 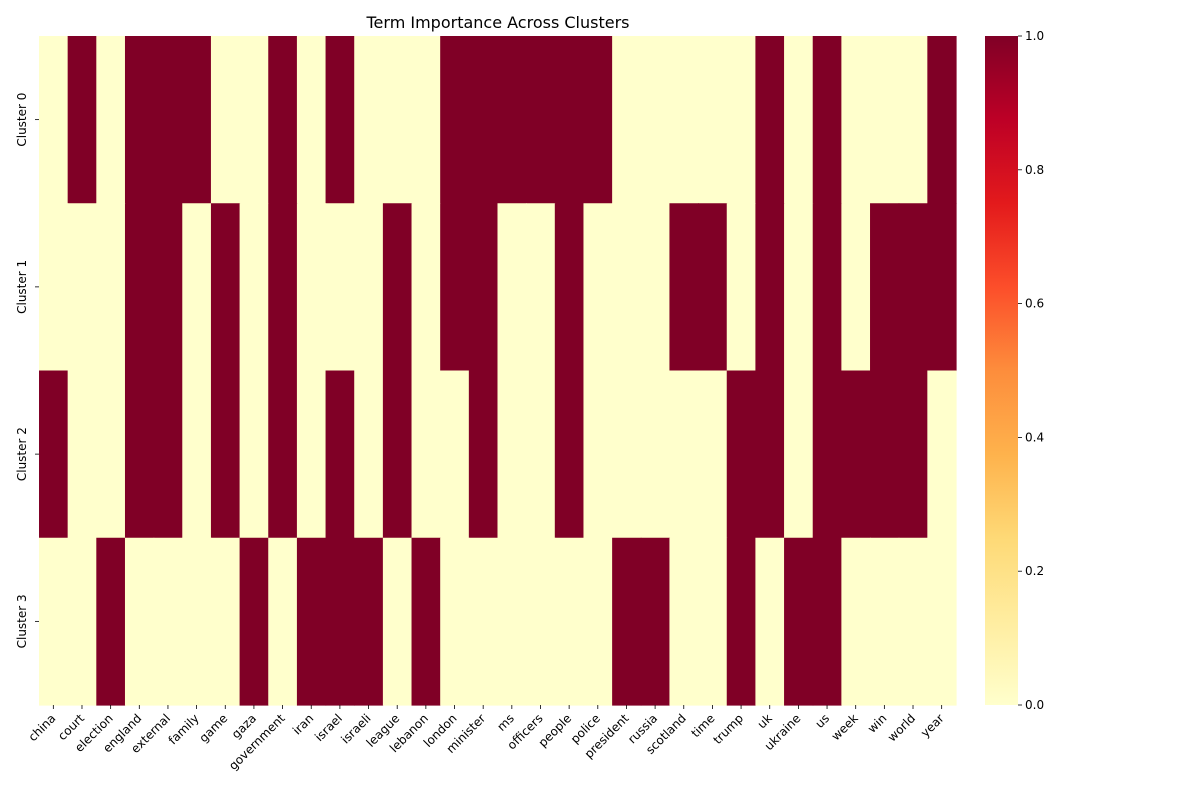 What do you see at coordinates (845, 727) in the screenshot?
I see `x-tick-label: week` at bounding box center [845, 727].